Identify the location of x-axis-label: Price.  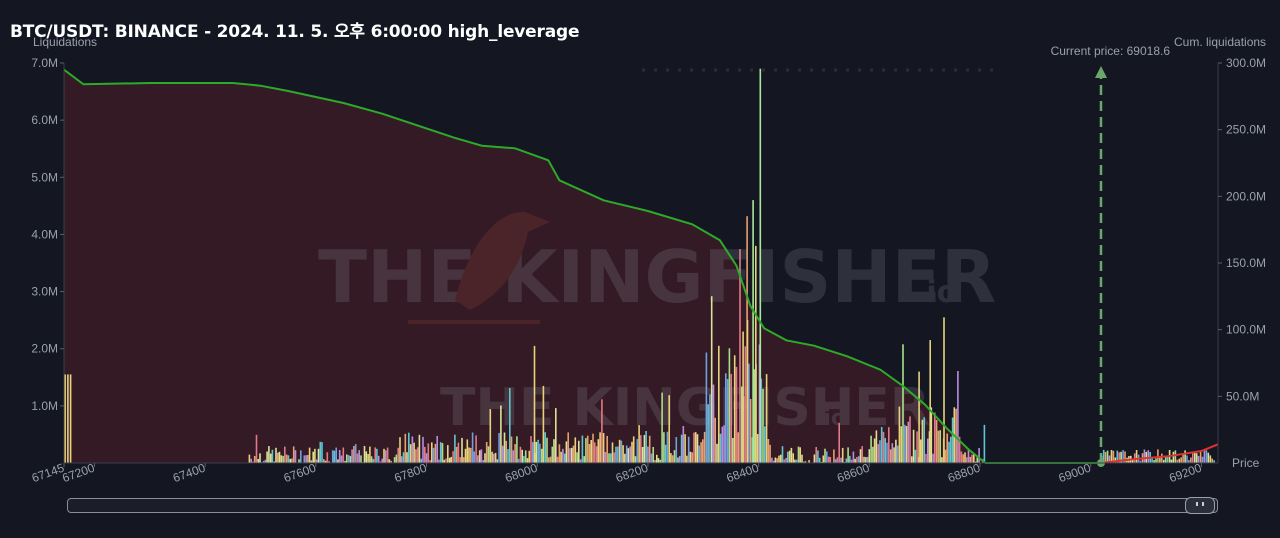
(1246, 463).